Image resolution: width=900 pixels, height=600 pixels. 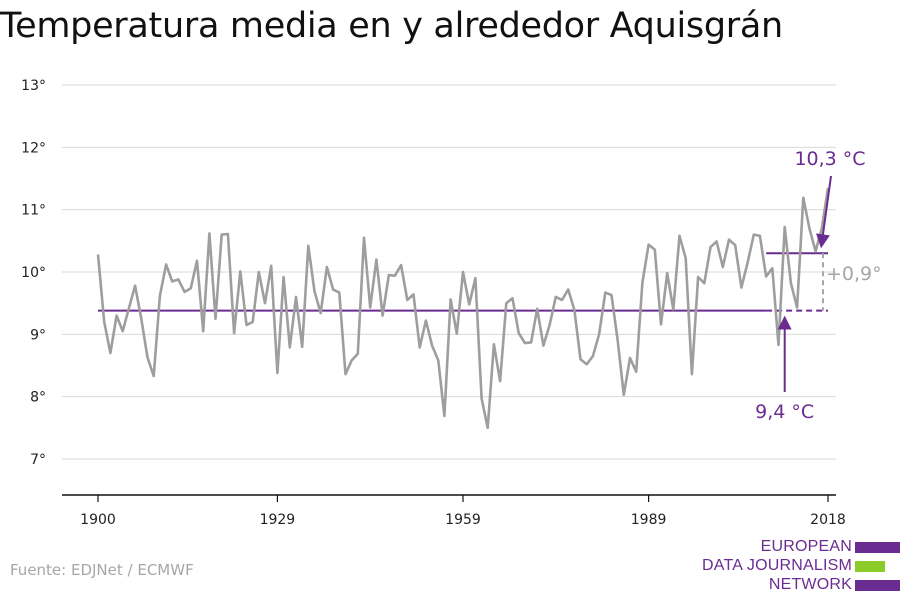 I want to click on x-axis: 1900 1929 1959 1989 2018, so click(x=454, y=511).